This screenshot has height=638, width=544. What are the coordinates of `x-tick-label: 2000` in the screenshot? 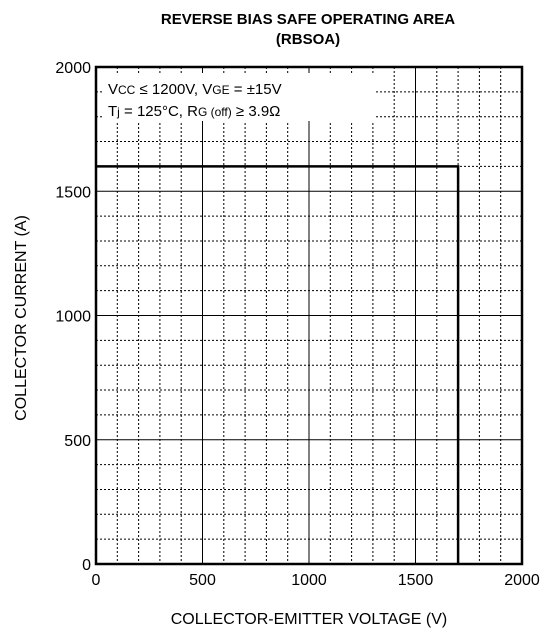 It's located at (522, 580).